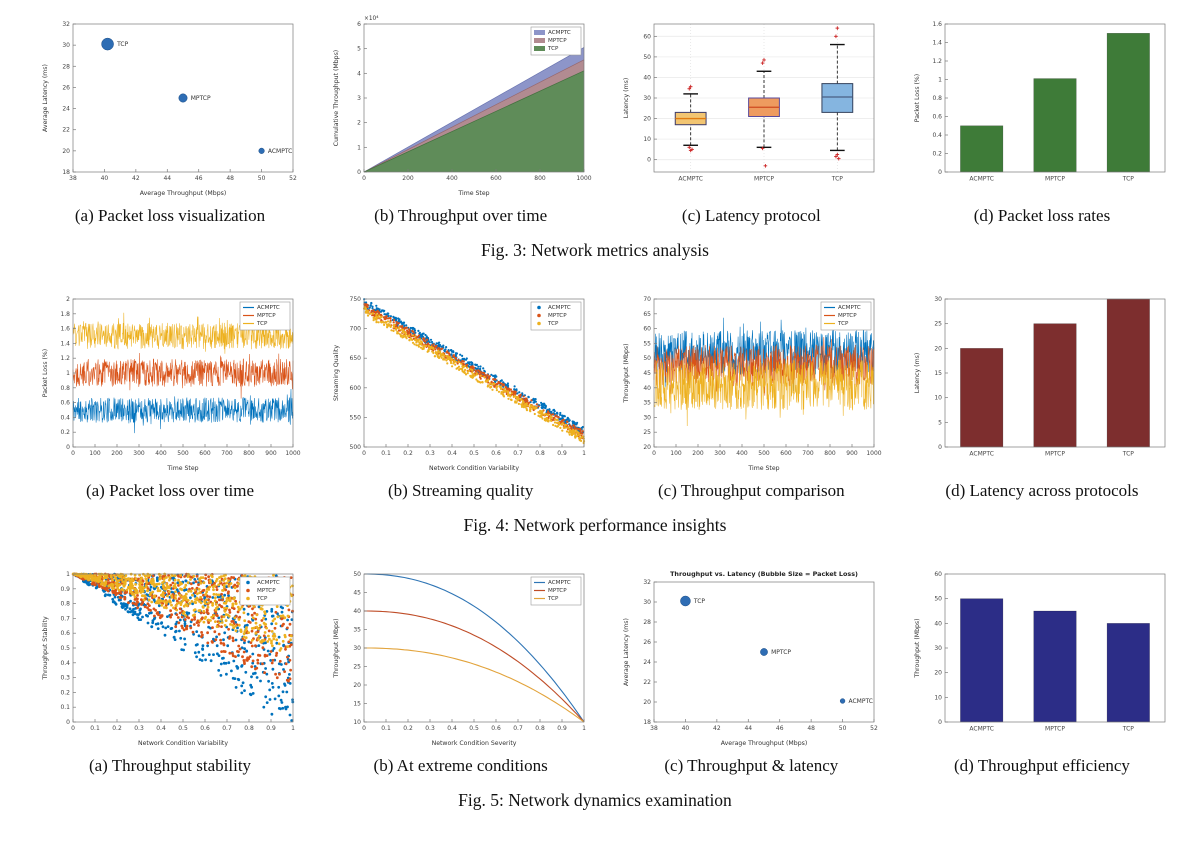  Describe the element at coordinates (751, 765) in the screenshot. I see `subfig-caption: (c) Throughput & latency` at that location.